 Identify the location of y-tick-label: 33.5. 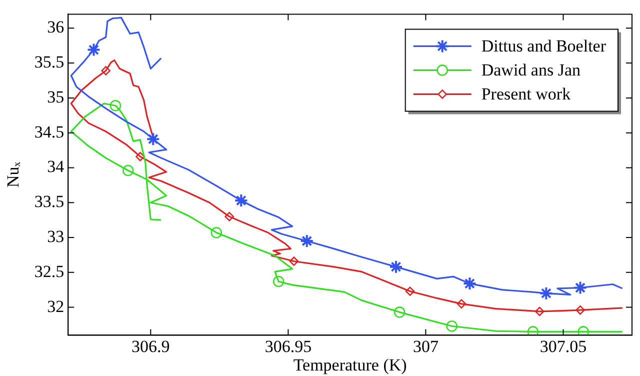
(49, 202).